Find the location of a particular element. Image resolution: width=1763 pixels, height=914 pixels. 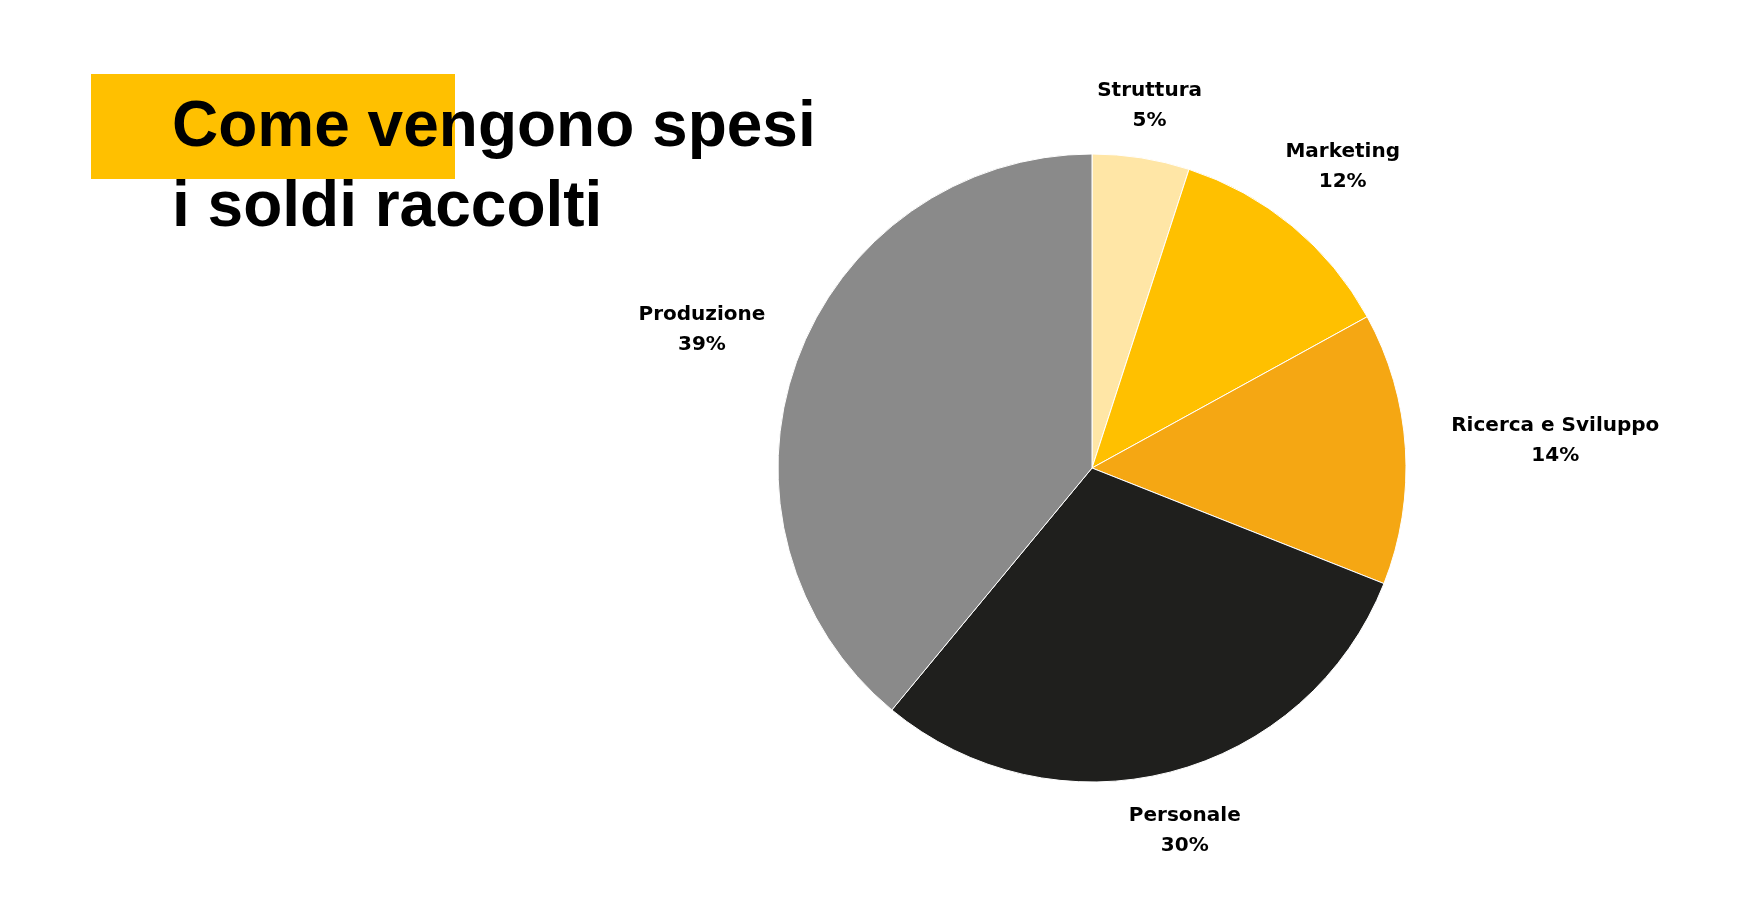

slice-label: Personale is located at coordinates (1184, 814).